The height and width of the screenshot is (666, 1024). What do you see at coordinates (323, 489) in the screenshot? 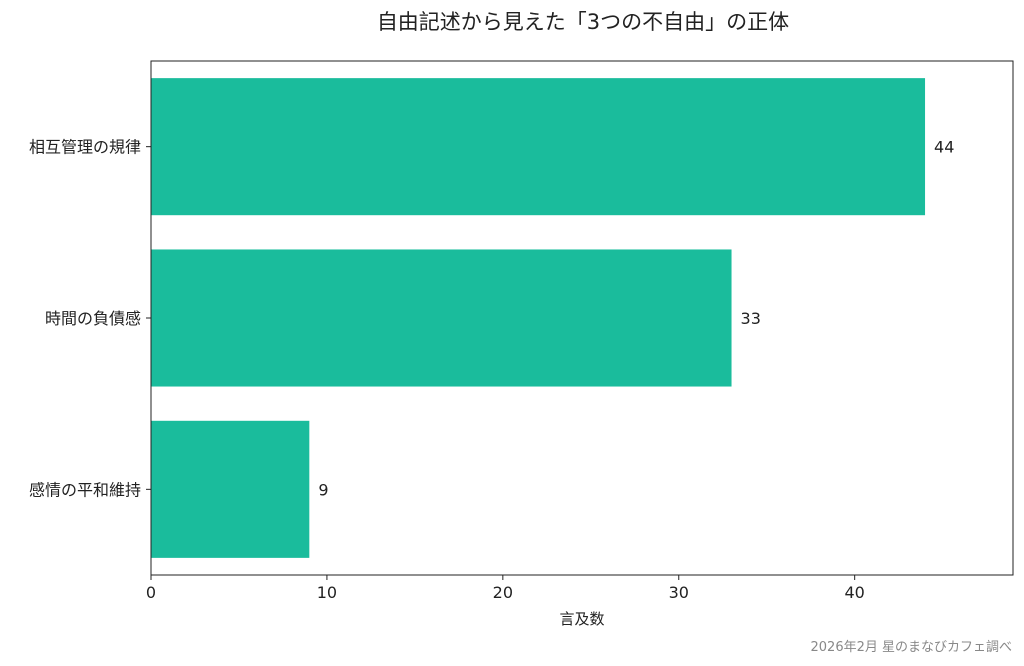
I see `data-label: 9` at bounding box center [323, 489].